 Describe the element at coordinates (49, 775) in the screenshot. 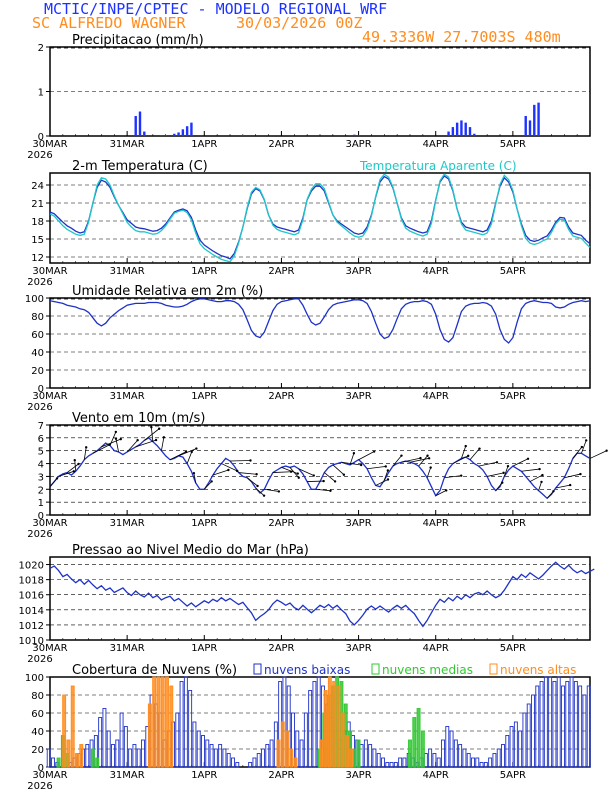

I see `cloud-xtick-label: 30MAR` at that location.